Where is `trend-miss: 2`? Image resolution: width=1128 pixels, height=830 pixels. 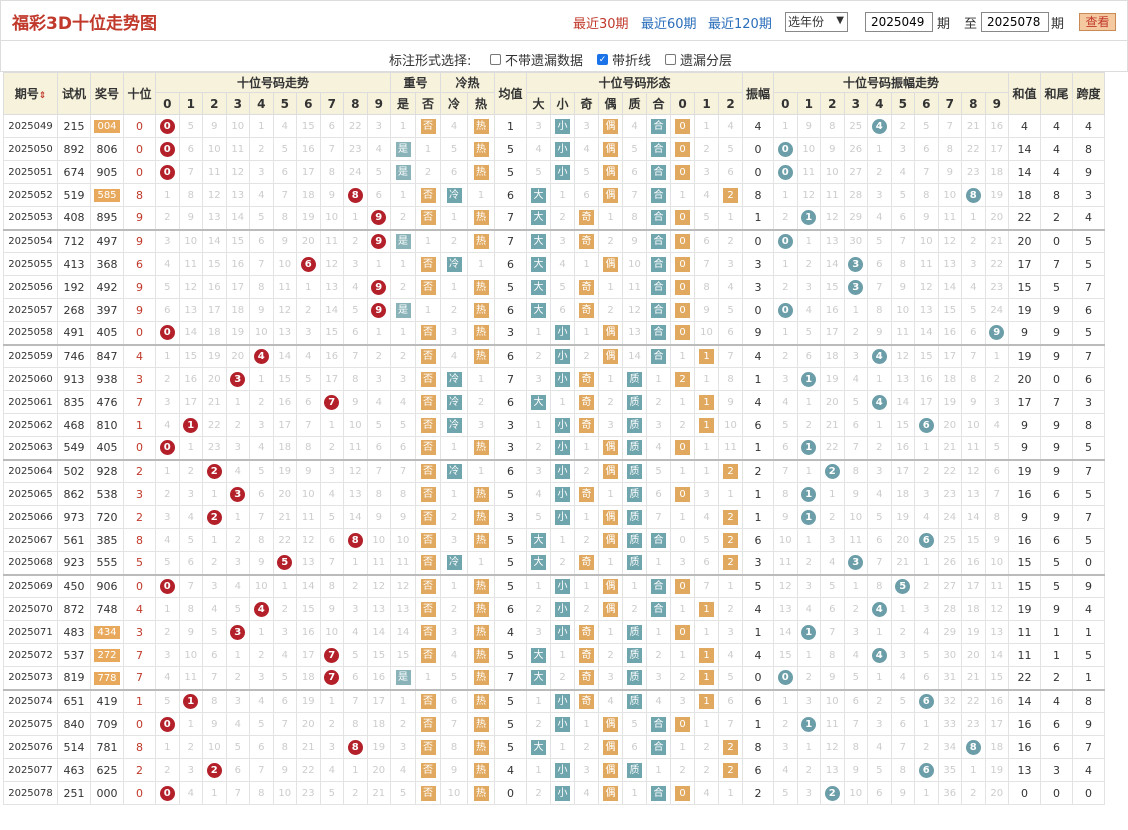 trend-miss: 2 is located at coordinates (237, 540).